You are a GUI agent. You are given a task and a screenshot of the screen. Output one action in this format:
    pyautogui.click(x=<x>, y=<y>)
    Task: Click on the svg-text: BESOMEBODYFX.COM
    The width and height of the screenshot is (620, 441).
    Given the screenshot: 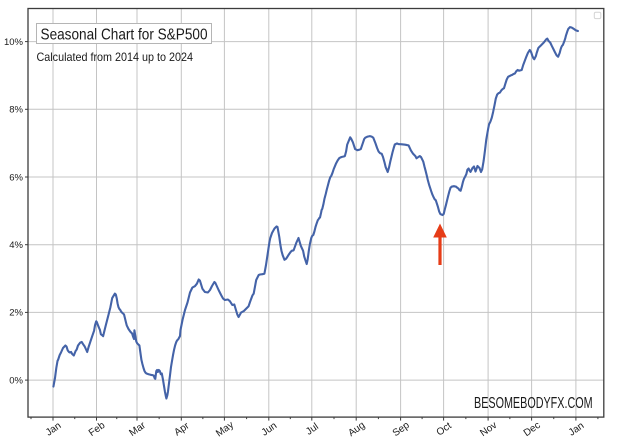 What is the action you would take?
    pyautogui.click(x=533, y=403)
    